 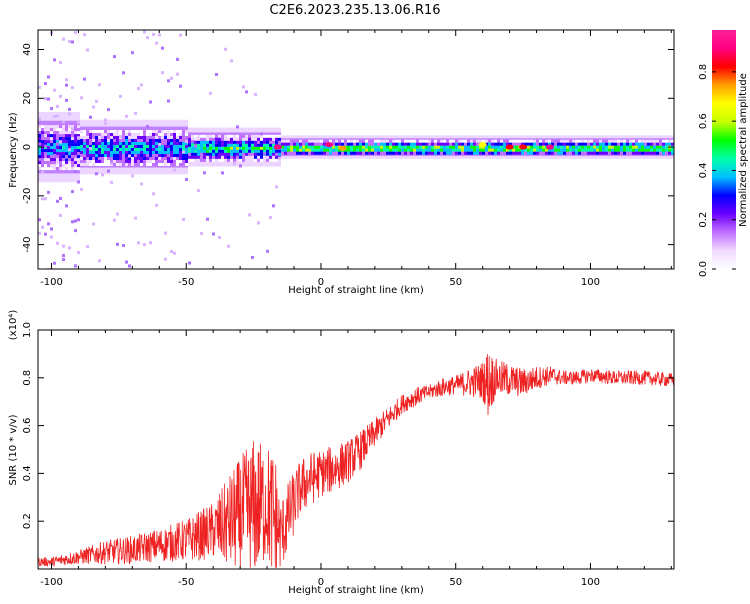 I want to click on spectrogram-peak, so click(x=482, y=145).